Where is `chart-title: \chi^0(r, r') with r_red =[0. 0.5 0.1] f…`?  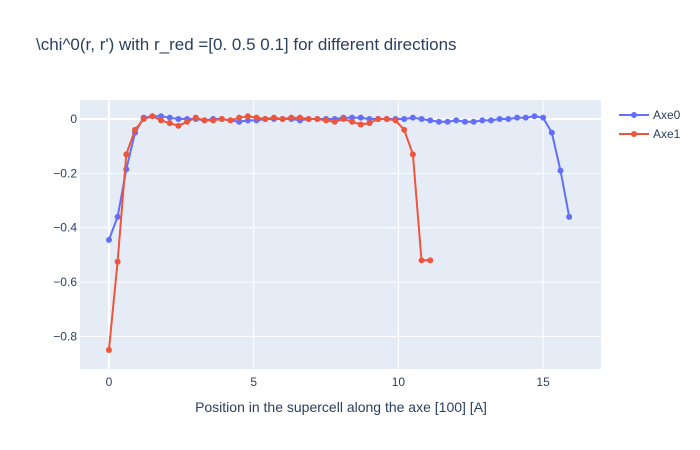
chart-title: \chi^0(r, r') with r_red =[0. 0.5 0.1] f… is located at coordinates (246, 44).